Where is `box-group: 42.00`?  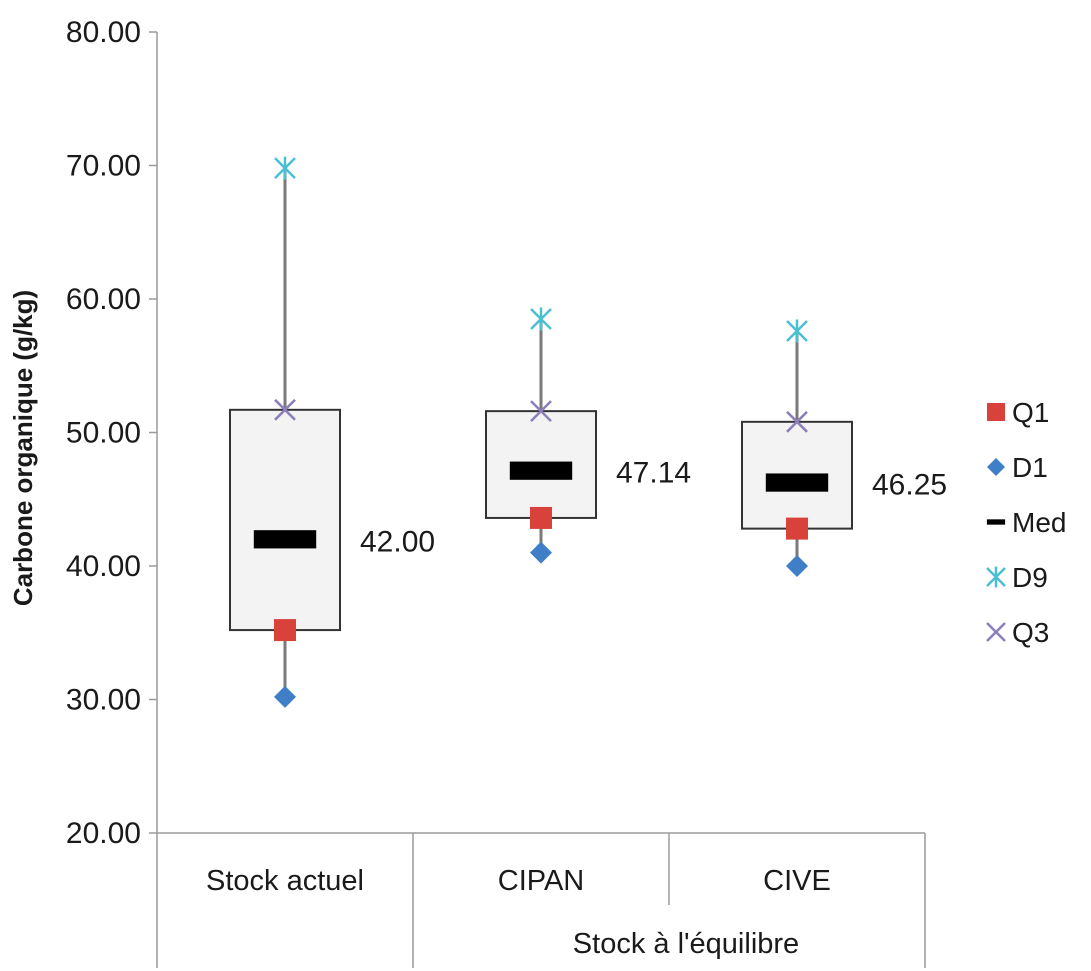
box-group: 42.00 is located at coordinates (332, 432).